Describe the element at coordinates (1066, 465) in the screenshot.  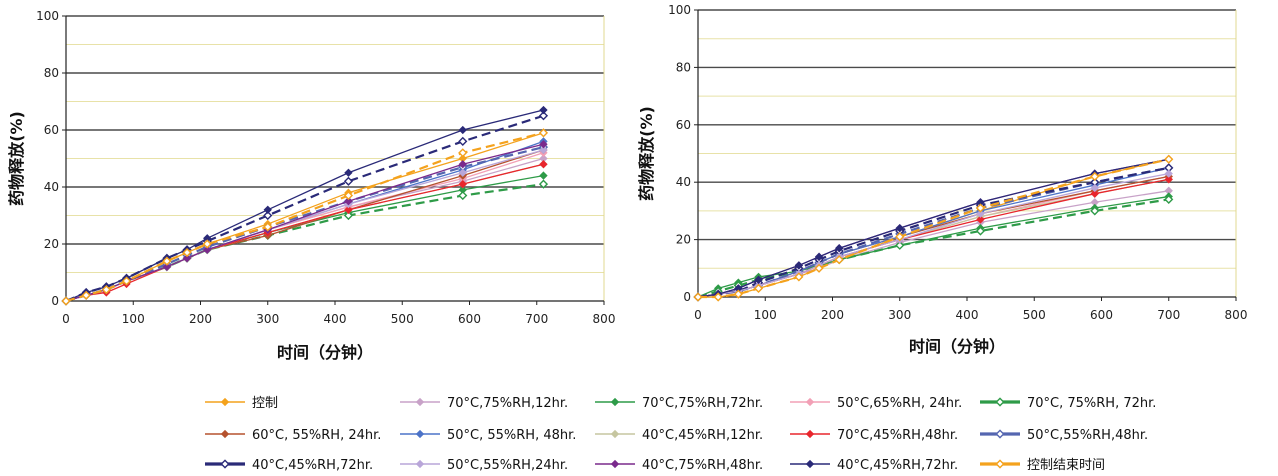
I see `legend-label: 控制结束时间` at that location.